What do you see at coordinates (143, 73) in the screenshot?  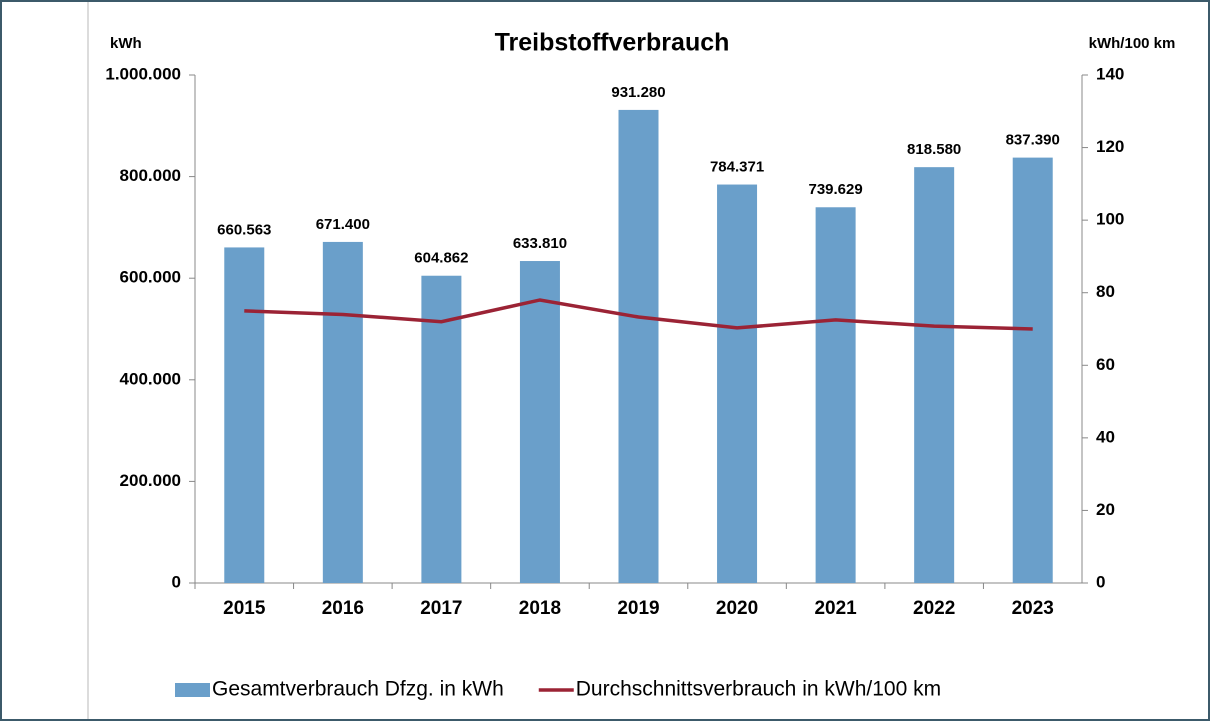 I see `y-tick-label: 1.000.000` at bounding box center [143, 73].